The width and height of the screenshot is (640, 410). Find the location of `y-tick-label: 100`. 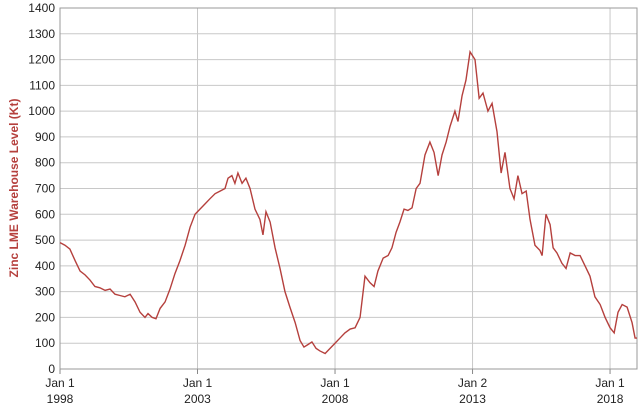

y-tick-label: 100 is located at coordinates (45, 343).